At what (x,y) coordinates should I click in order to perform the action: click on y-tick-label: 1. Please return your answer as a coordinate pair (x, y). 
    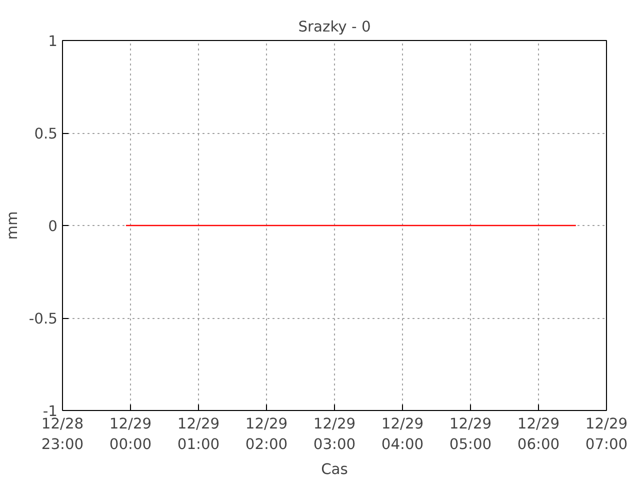
    Looking at the image, I should click on (53, 41).